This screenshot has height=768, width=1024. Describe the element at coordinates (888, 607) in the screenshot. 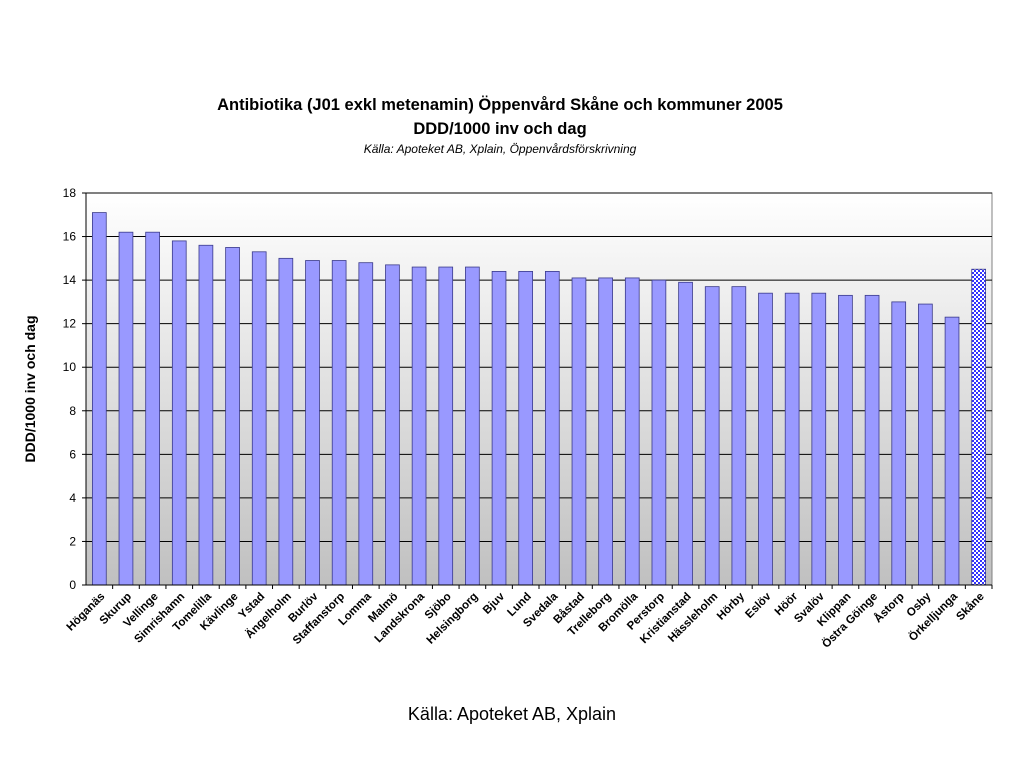

I see `x-tick-label: Åstorp` at that location.